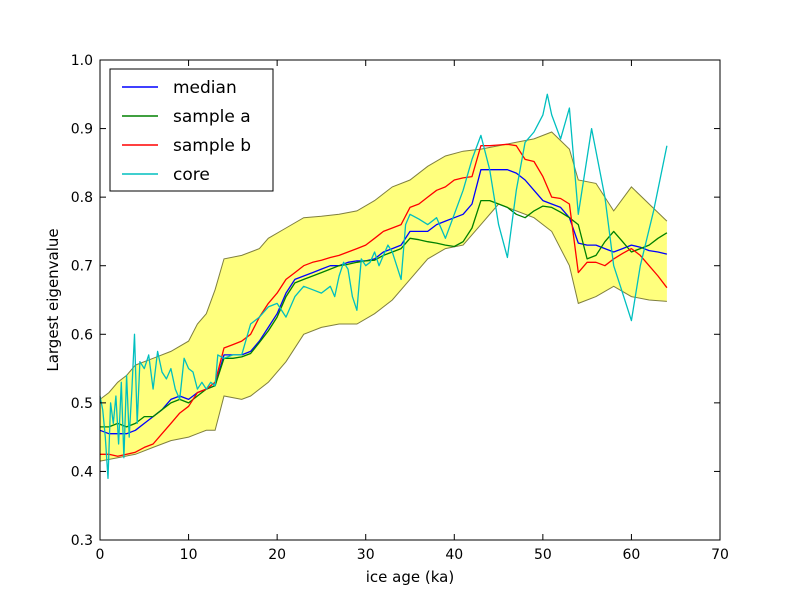 Image resolution: width=800 pixels, height=600 pixels. Describe the element at coordinates (82, 404) in the screenshot. I see `y-tick-label: 0.5` at that location.